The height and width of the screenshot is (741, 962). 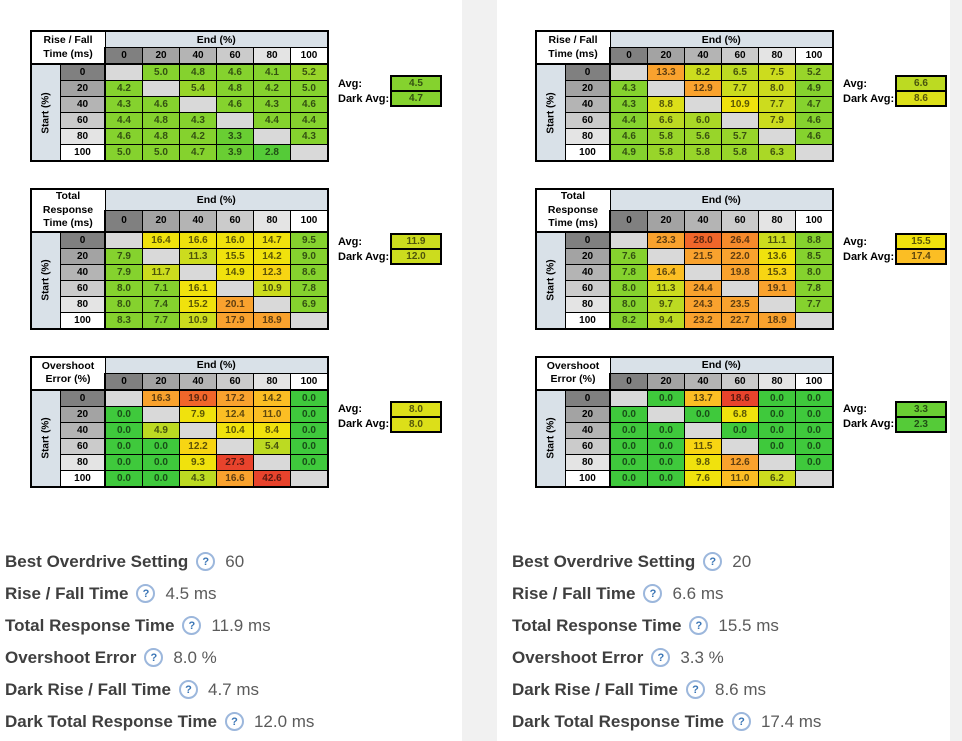 I want to click on heat-cell: 8.6, so click(x=309, y=272).